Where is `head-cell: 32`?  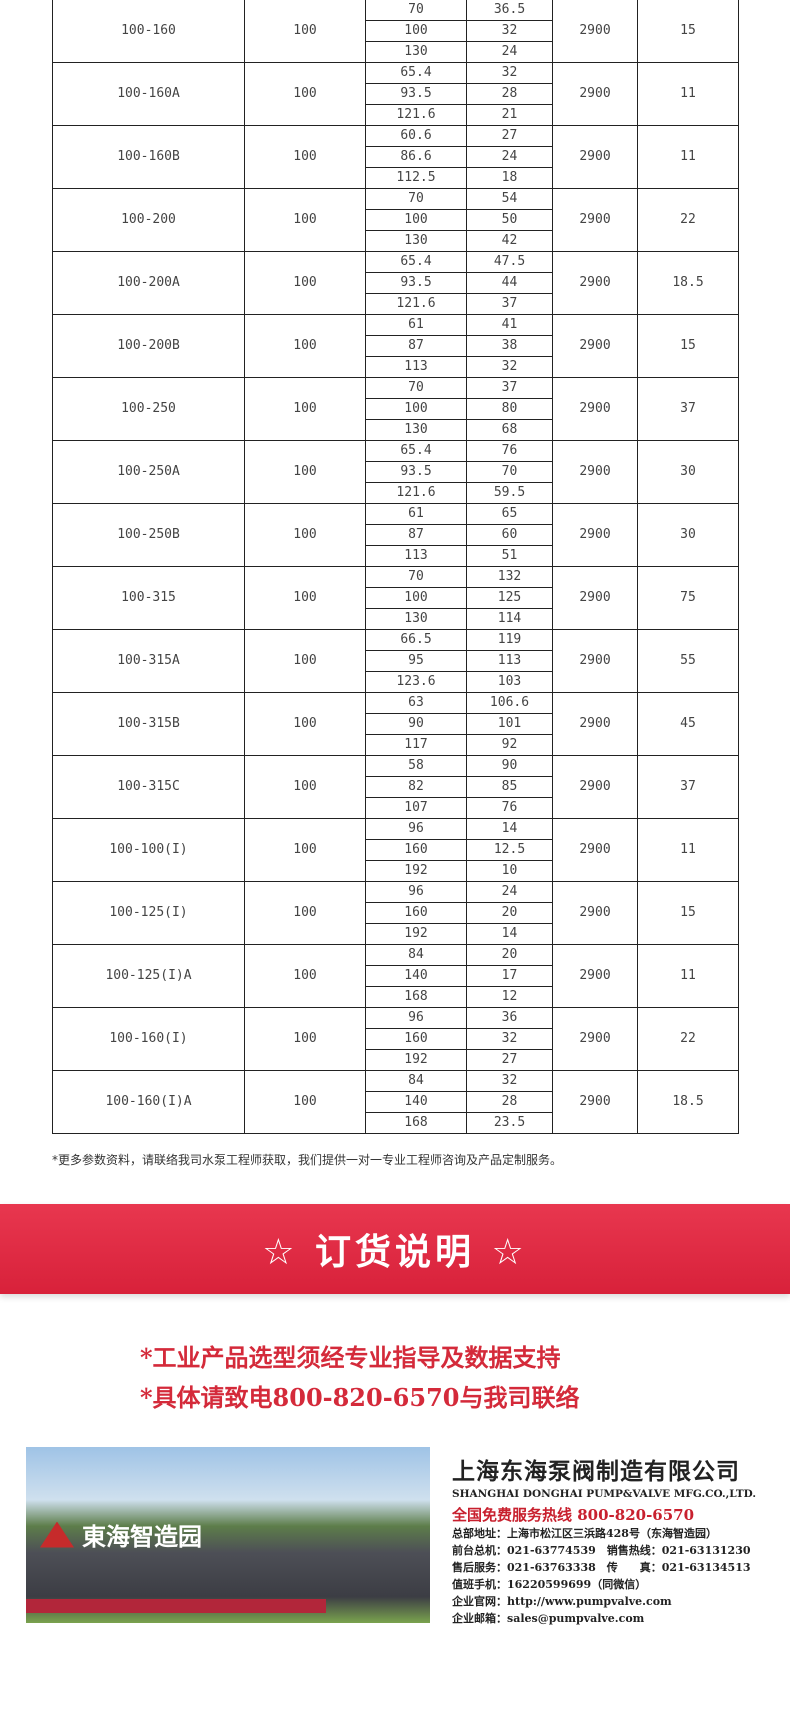 head-cell: 32 is located at coordinates (509, 73).